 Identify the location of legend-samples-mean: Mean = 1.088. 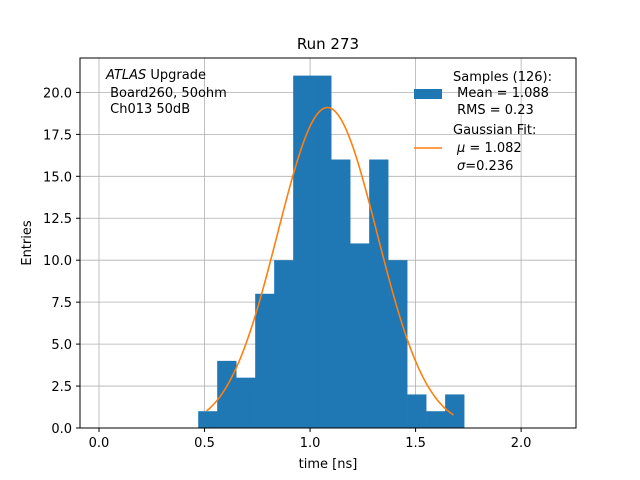
(501, 93).